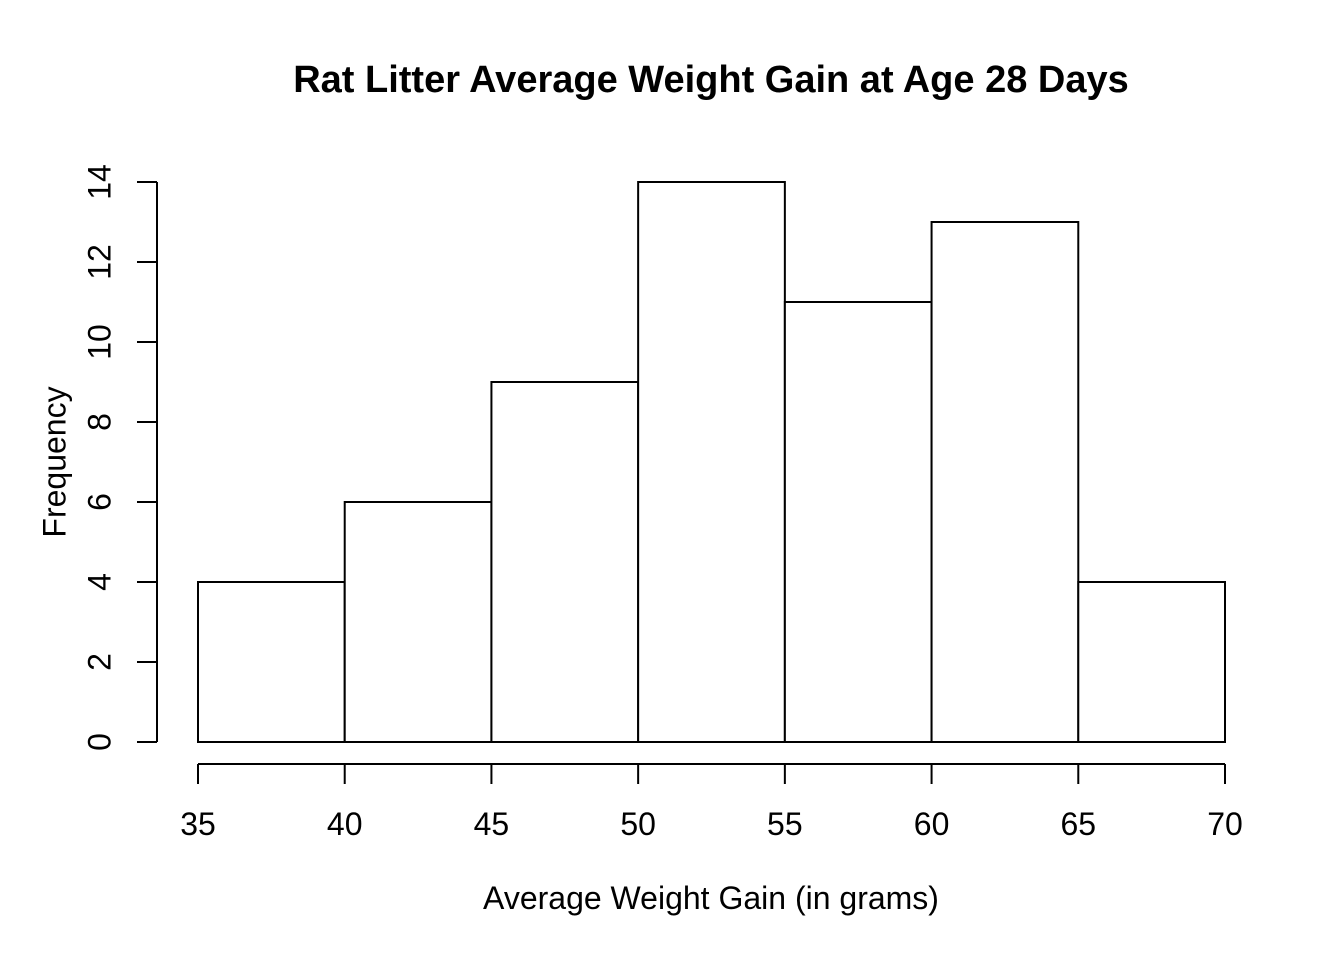 The image size is (1344, 960). What do you see at coordinates (120, 457) in the screenshot?
I see `y-axis: 0 2 4 6 8 10 12 14` at bounding box center [120, 457].